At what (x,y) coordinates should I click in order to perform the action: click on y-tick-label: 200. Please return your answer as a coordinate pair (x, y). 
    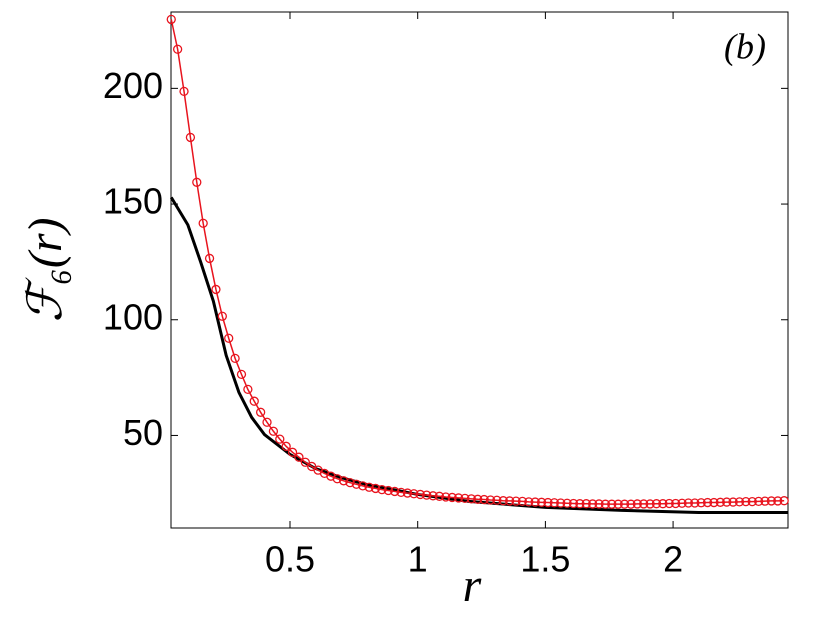
    Looking at the image, I should click on (133, 85).